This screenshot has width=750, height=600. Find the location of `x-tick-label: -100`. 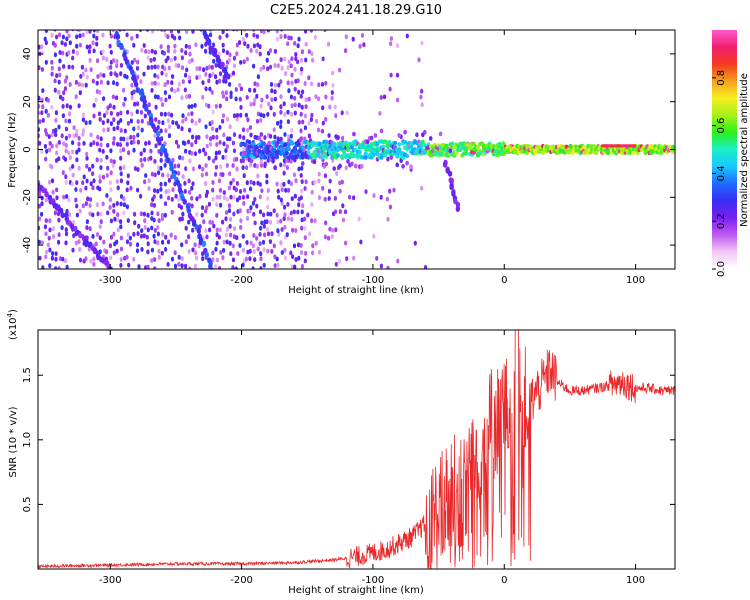

x-tick-label: -100 is located at coordinates (373, 280).